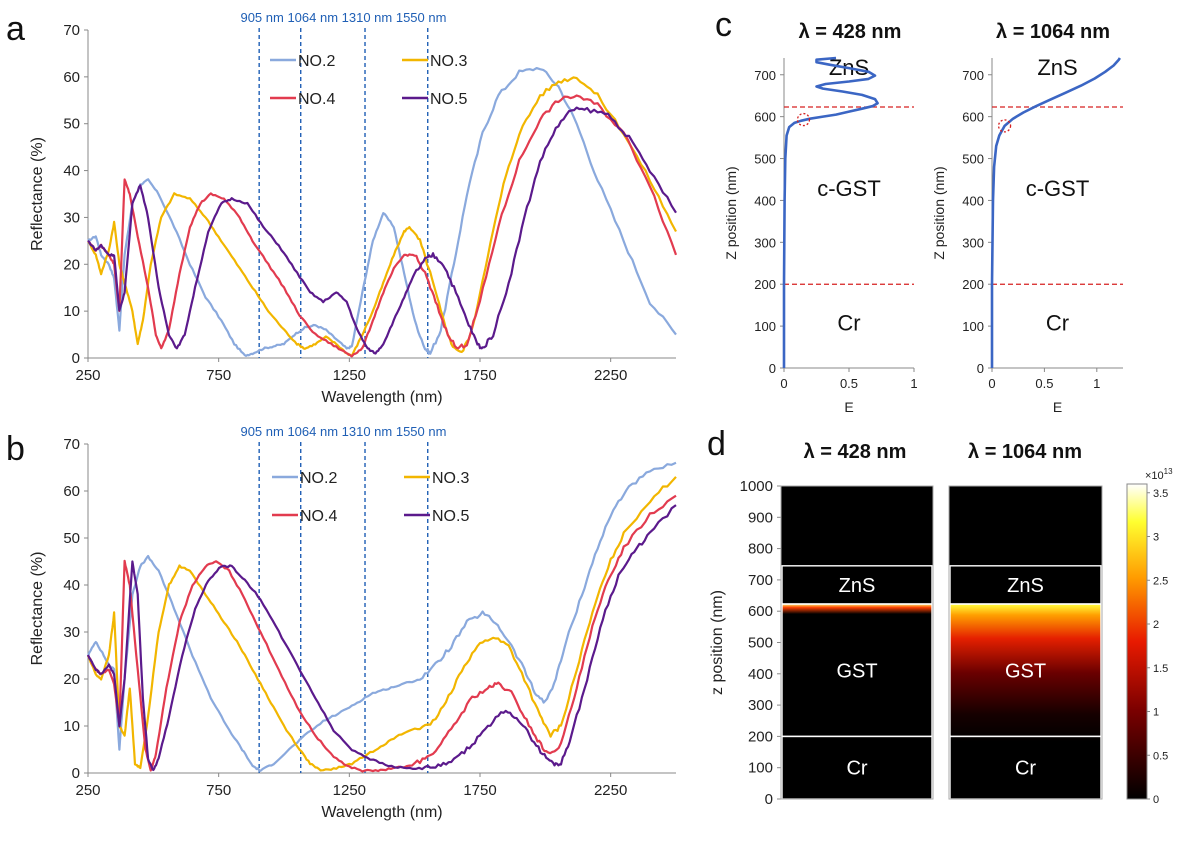  What do you see at coordinates (1053, 32) in the screenshot?
I see `efield-title: λ = 1064 nm` at bounding box center [1053, 32].